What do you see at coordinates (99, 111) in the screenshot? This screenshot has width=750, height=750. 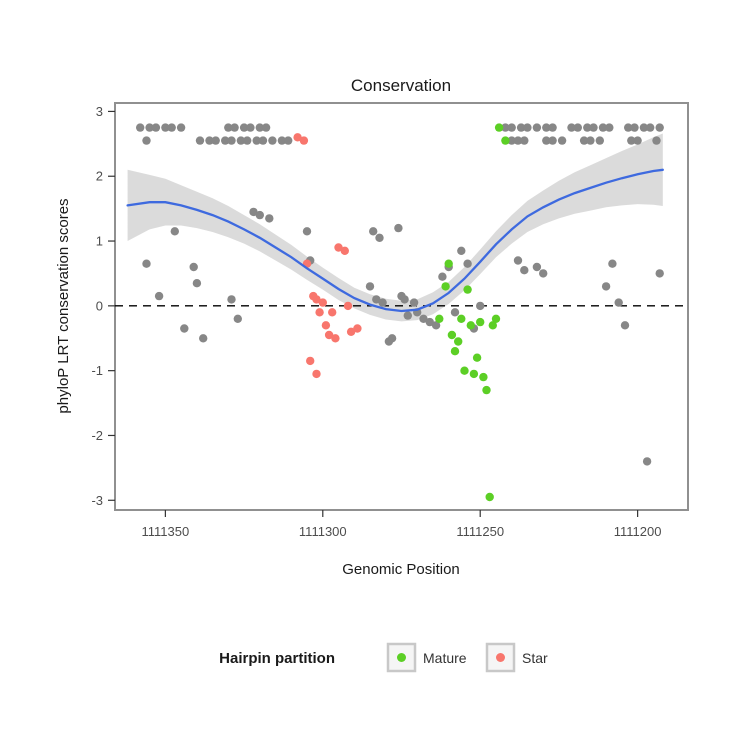 I see `y-tick-label: 3` at bounding box center [99, 111].